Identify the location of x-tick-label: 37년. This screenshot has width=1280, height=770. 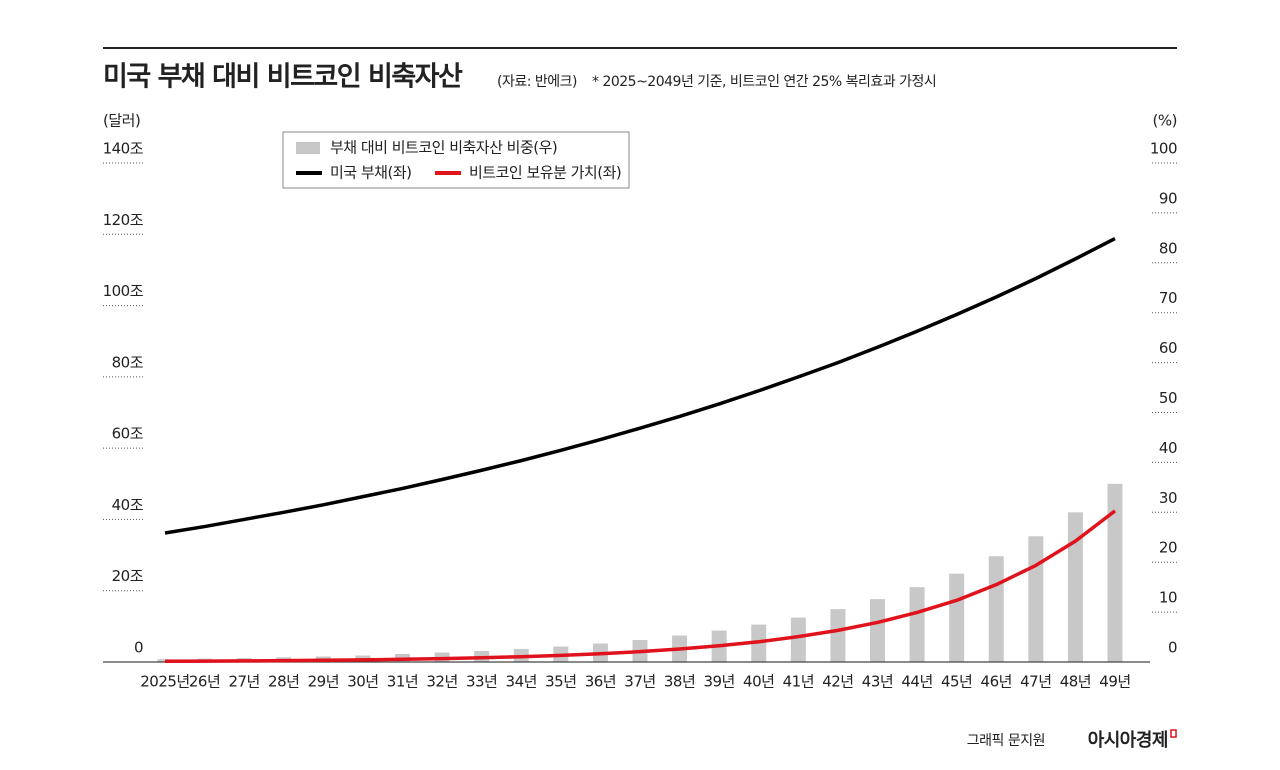
(639, 682).